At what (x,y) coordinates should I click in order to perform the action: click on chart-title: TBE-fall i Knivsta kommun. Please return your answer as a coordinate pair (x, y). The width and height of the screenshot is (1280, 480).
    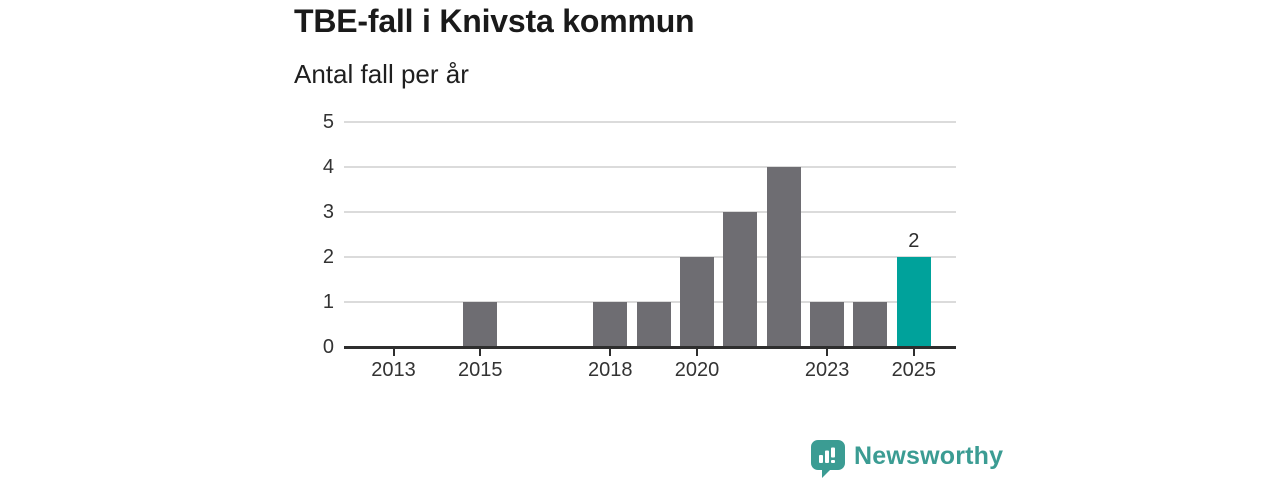
    Looking at the image, I should click on (494, 21).